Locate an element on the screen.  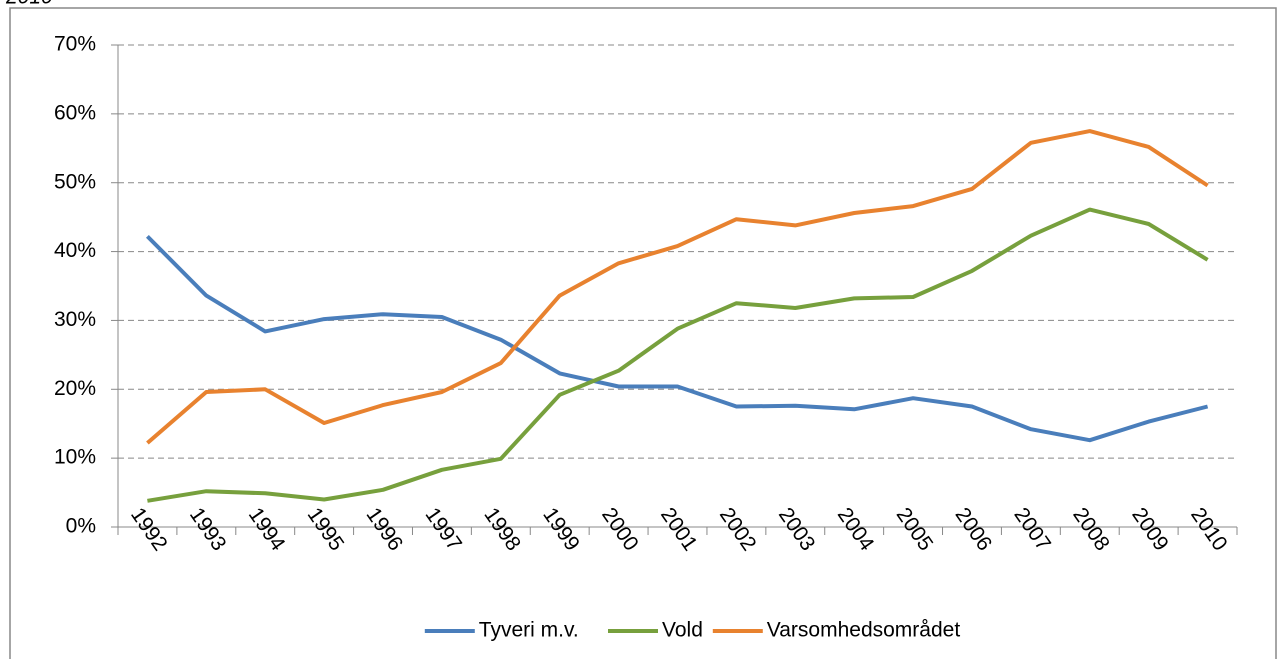
x-tick-label: 2009 is located at coordinates (1150, 529).